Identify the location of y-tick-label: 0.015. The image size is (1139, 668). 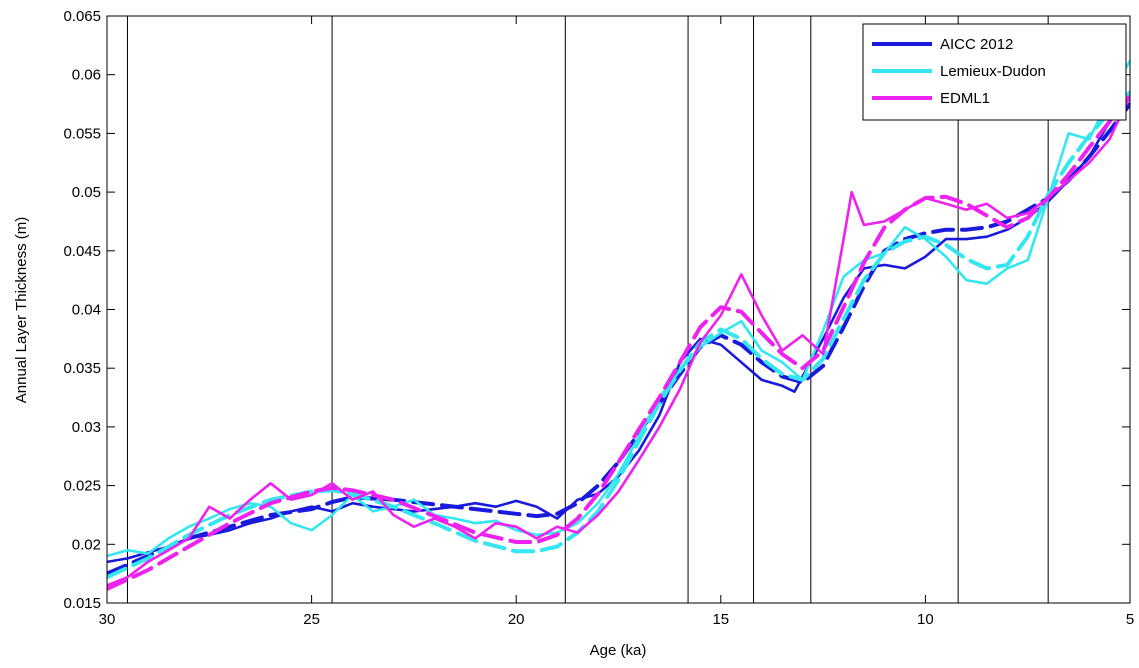
(82, 603).